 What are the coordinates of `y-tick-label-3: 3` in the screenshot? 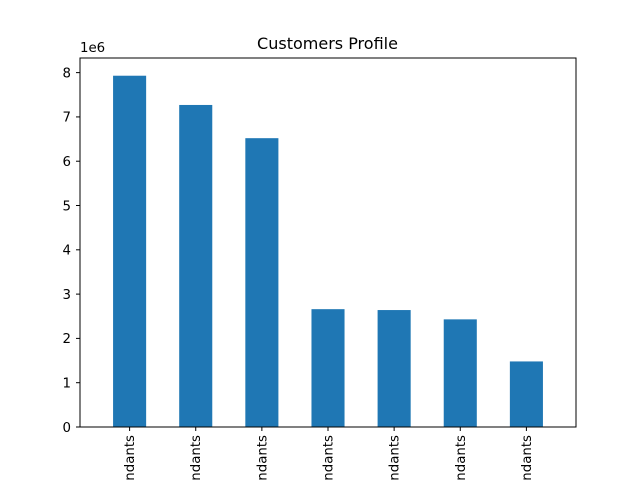 It's located at (67, 295).